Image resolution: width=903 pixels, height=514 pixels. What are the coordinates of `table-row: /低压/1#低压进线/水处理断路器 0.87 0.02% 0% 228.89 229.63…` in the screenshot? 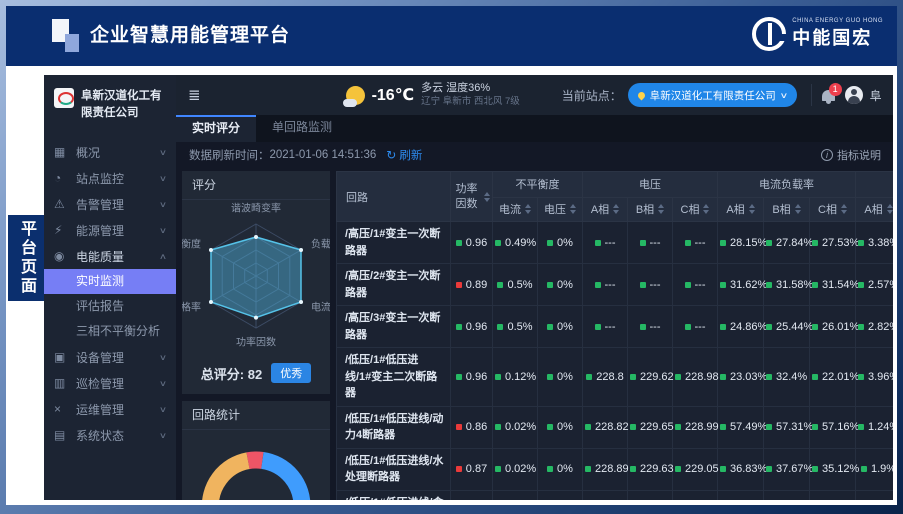 It's located at (614, 469).